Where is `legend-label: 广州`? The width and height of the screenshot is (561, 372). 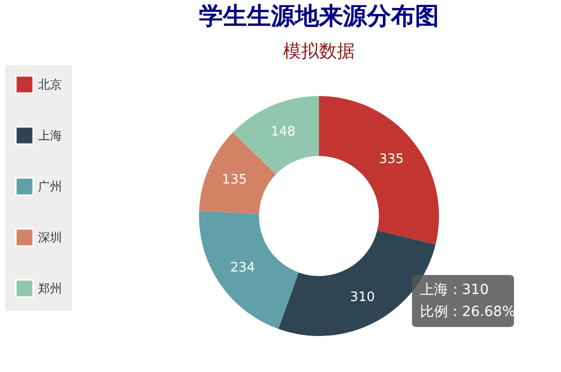
legend-label: 广州 is located at coordinates (50, 187).